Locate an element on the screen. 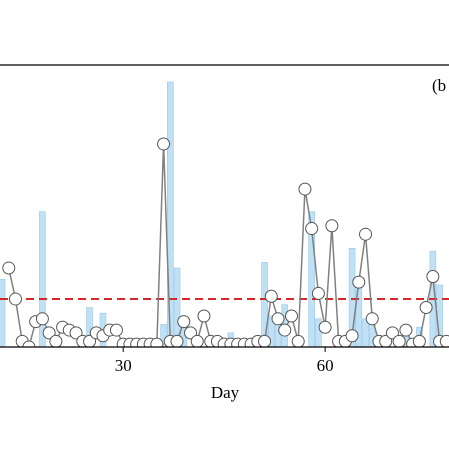 The height and width of the screenshot is (449, 449). panel-label: (b is located at coordinates (439, 85).